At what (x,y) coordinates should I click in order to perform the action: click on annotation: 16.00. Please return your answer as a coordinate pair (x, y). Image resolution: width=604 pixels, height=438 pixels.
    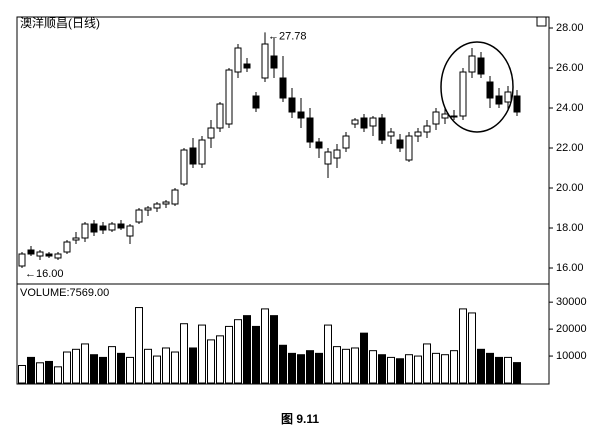
    Looking at the image, I should click on (50, 274).